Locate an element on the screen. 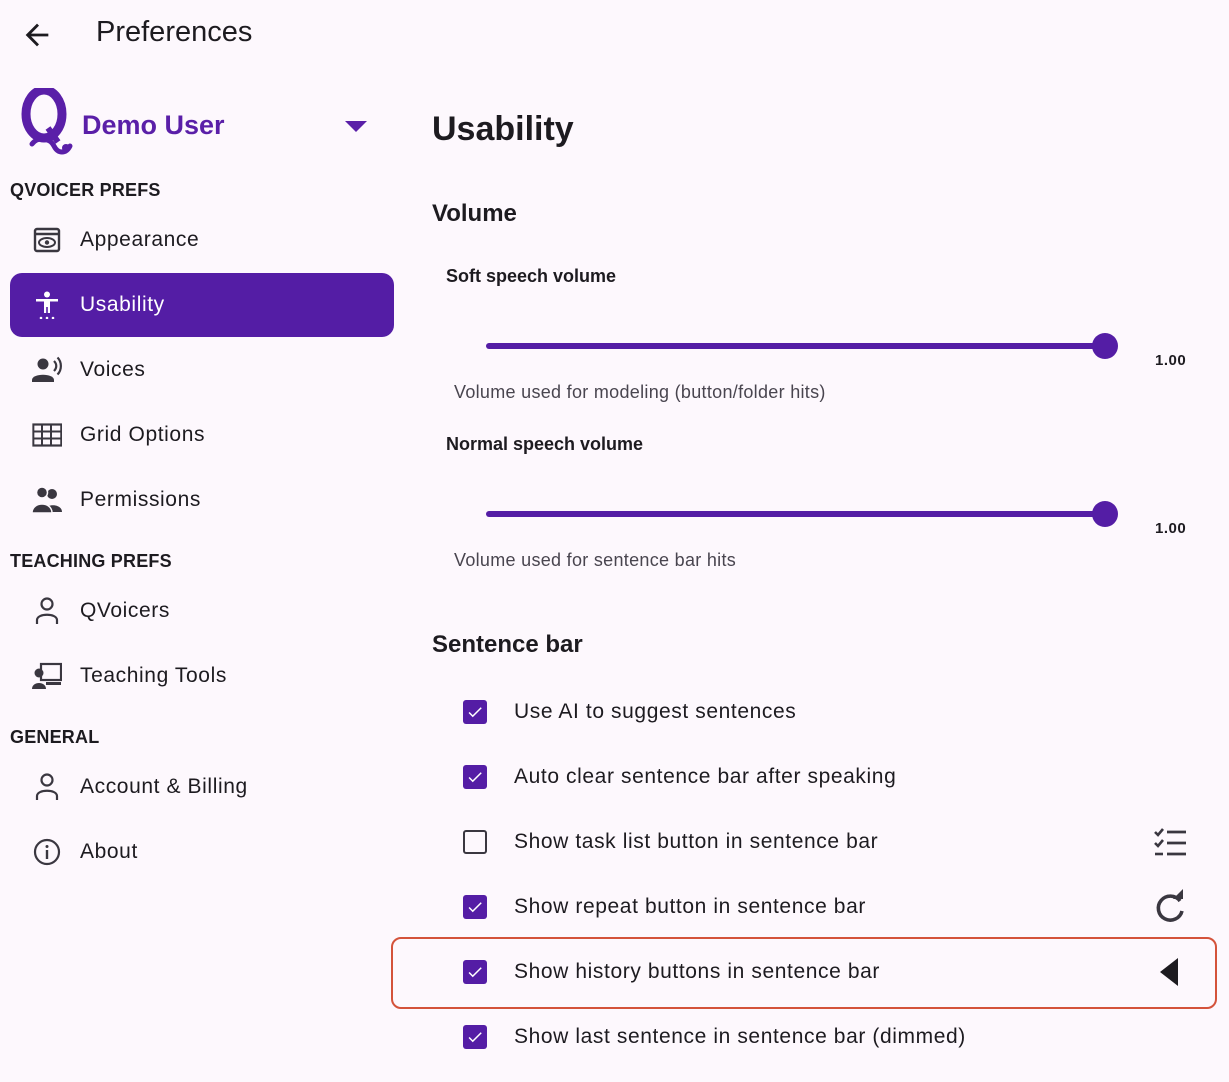 This screenshot has width=1229, height=1082. option-label: Auto clear sentence bar after speaking is located at coordinates (705, 776).